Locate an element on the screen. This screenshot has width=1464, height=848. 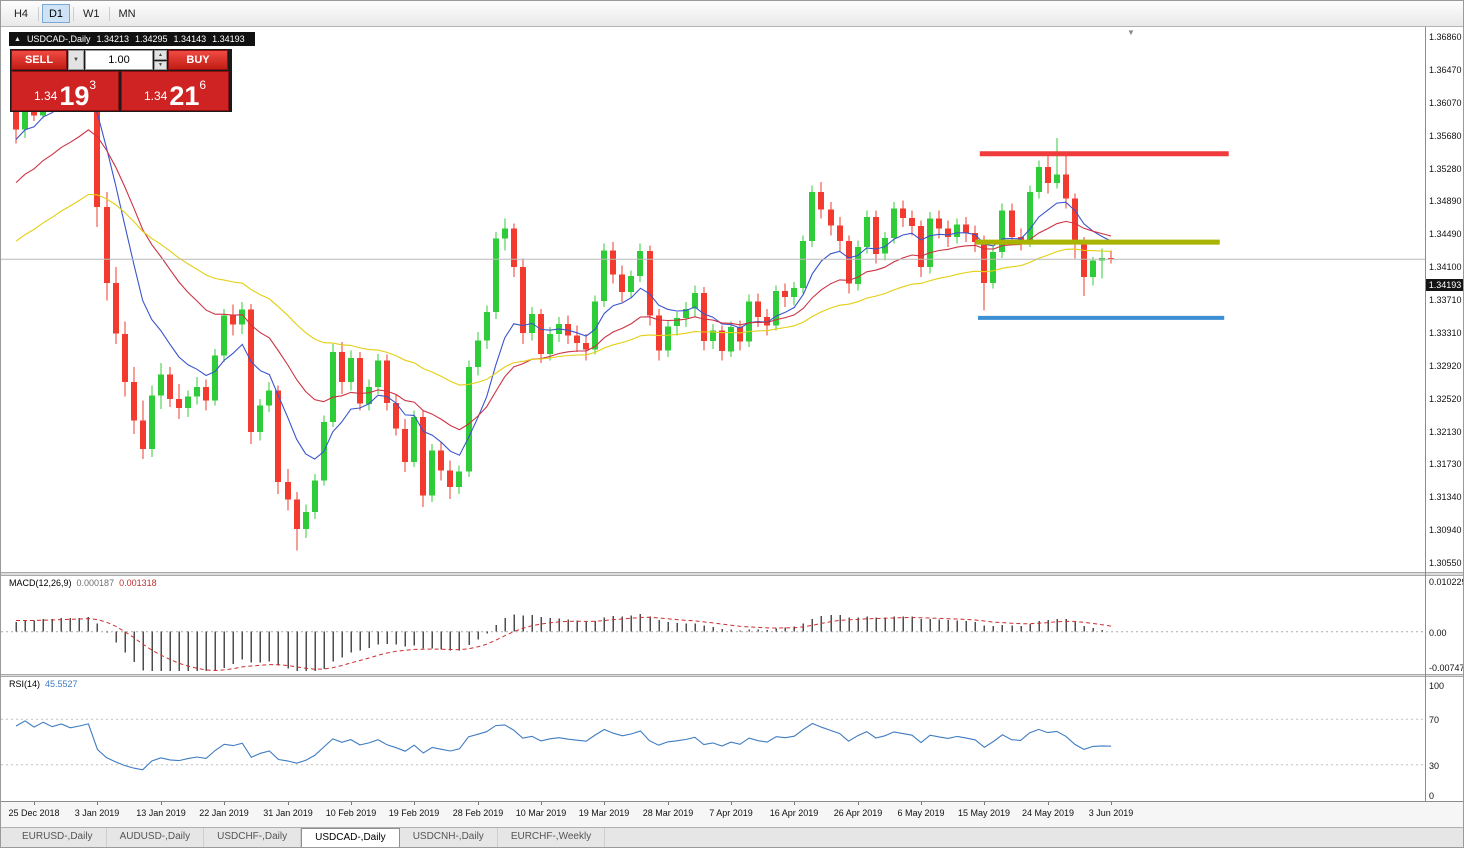
date-label: 26 Apr 2019 is located at coordinates (858, 813).